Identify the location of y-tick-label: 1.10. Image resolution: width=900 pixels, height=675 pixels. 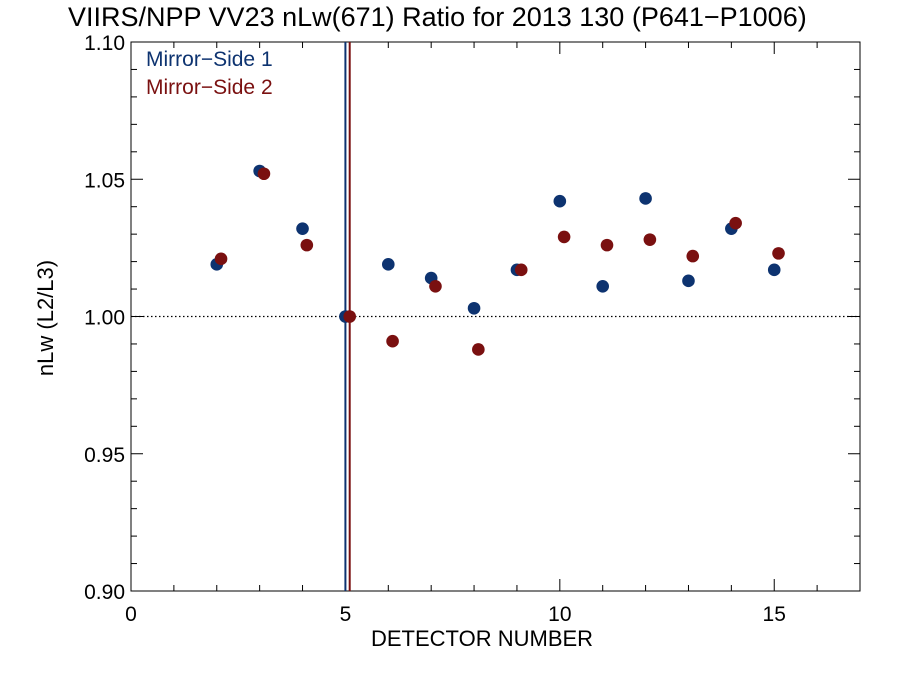
(104, 43).